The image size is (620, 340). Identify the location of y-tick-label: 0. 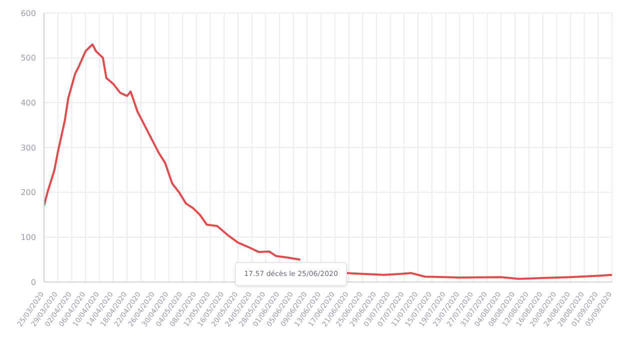
(33, 282).